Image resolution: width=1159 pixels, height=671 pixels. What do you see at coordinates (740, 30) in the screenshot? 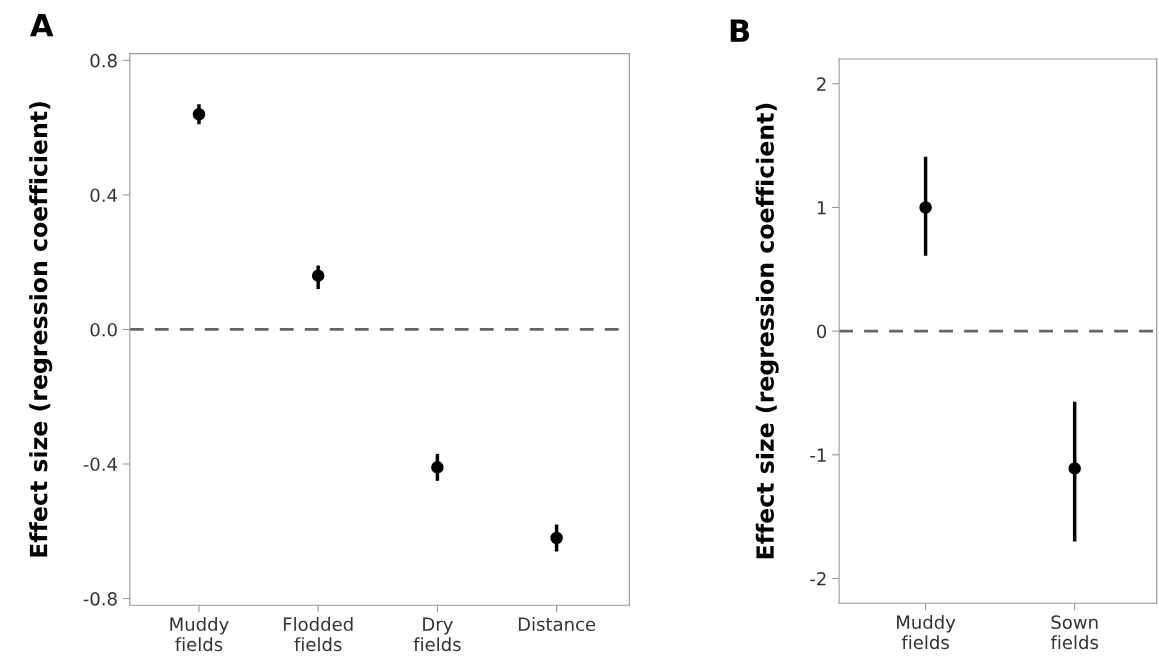
I see `chart-title: B` at bounding box center [740, 30].